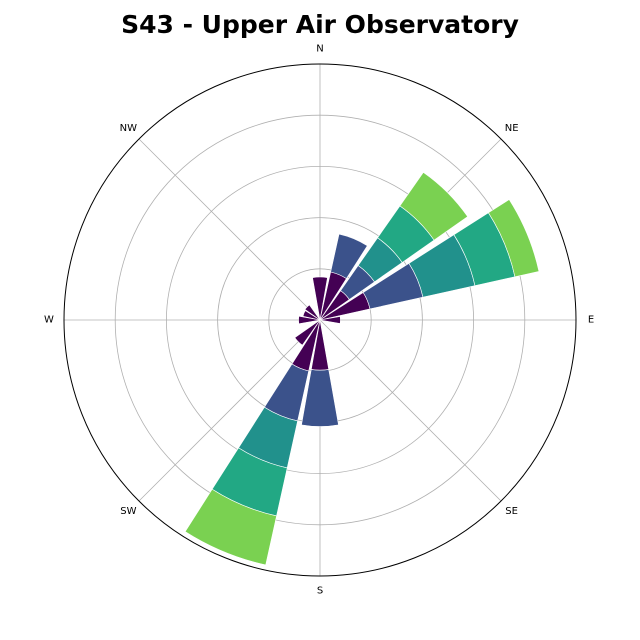 This screenshot has width=640, height=640. What do you see at coordinates (320, 591) in the screenshot?
I see `direction-label-s: S` at bounding box center [320, 591].